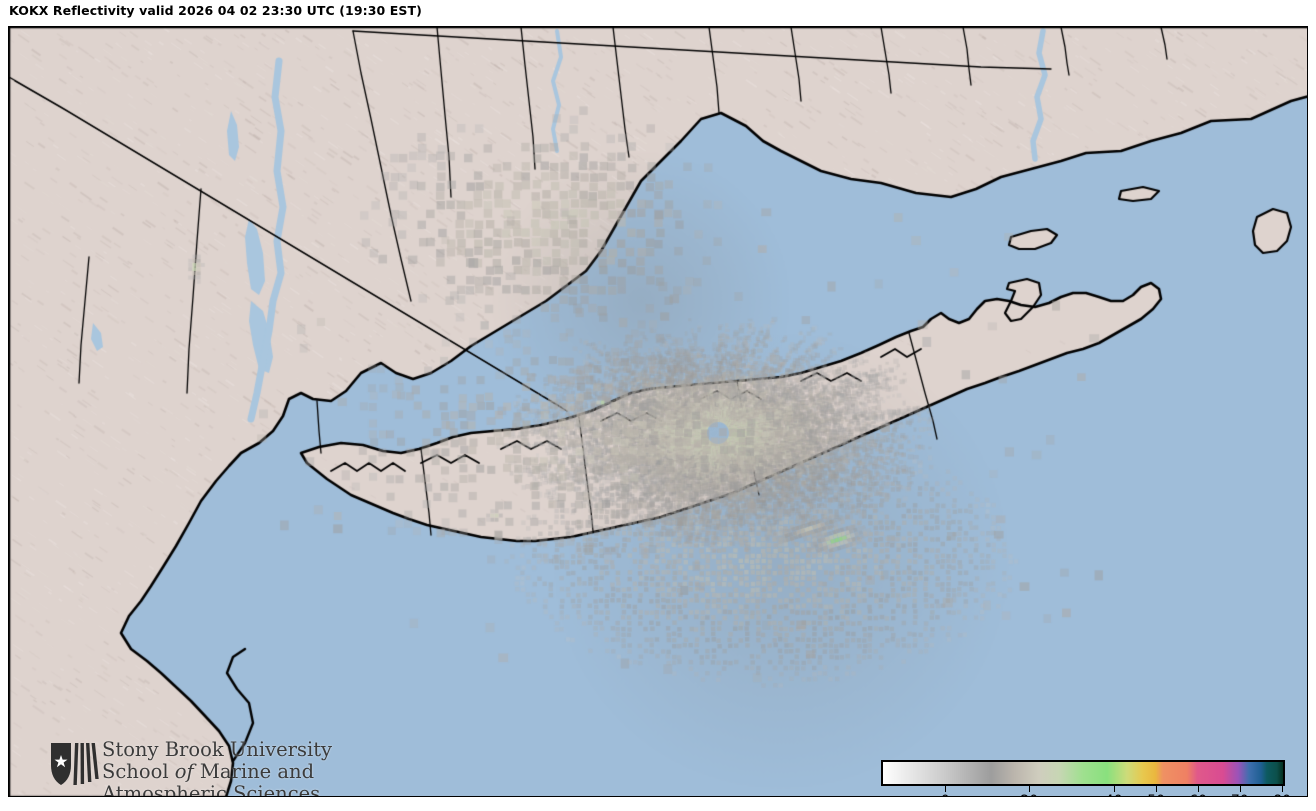  Describe the element at coordinates (1114, 794) in the screenshot. I see `colorbar-tick-label: 40` at that location.